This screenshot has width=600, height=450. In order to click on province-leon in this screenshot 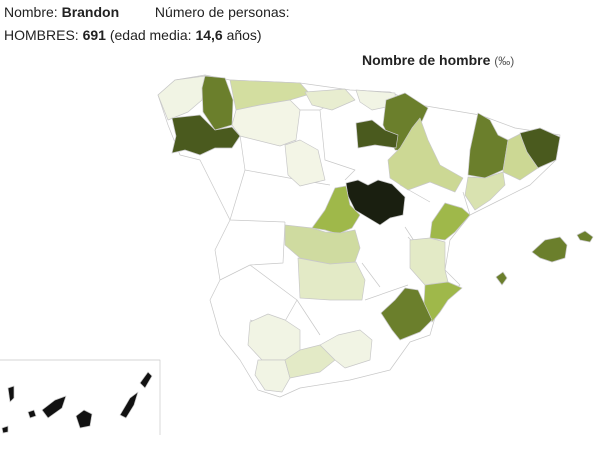, I will do `click(266, 123)`.